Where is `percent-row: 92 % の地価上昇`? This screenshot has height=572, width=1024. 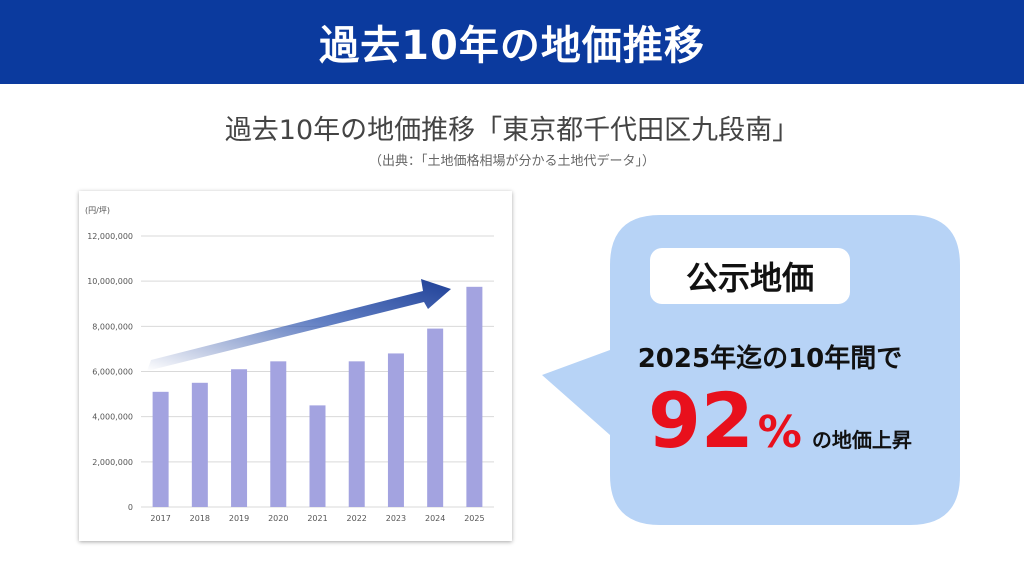 percent-row: 92 % の地価上昇 is located at coordinates (798, 433).